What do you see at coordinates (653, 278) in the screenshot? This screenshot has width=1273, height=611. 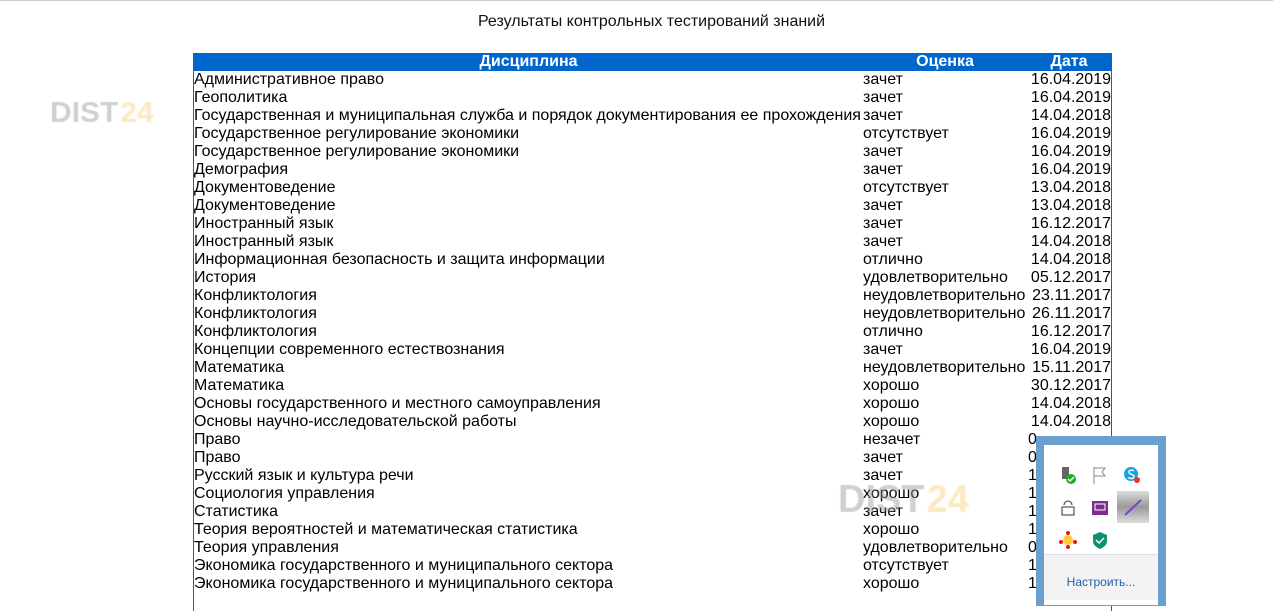 I see `table-row: История удовлетворительно 05.12.2017` at bounding box center [653, 278].